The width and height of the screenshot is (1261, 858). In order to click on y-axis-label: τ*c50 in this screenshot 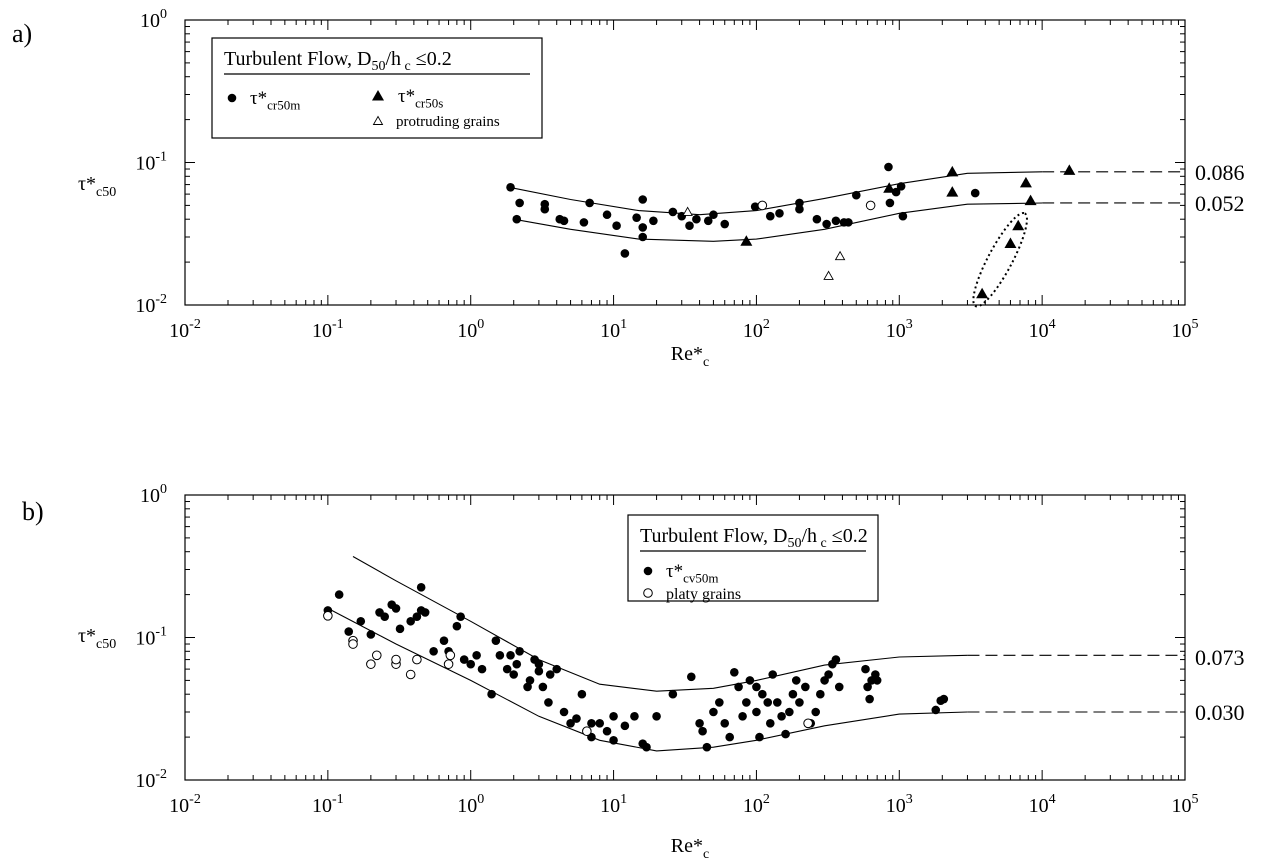, I will do `click(97, 638)`.